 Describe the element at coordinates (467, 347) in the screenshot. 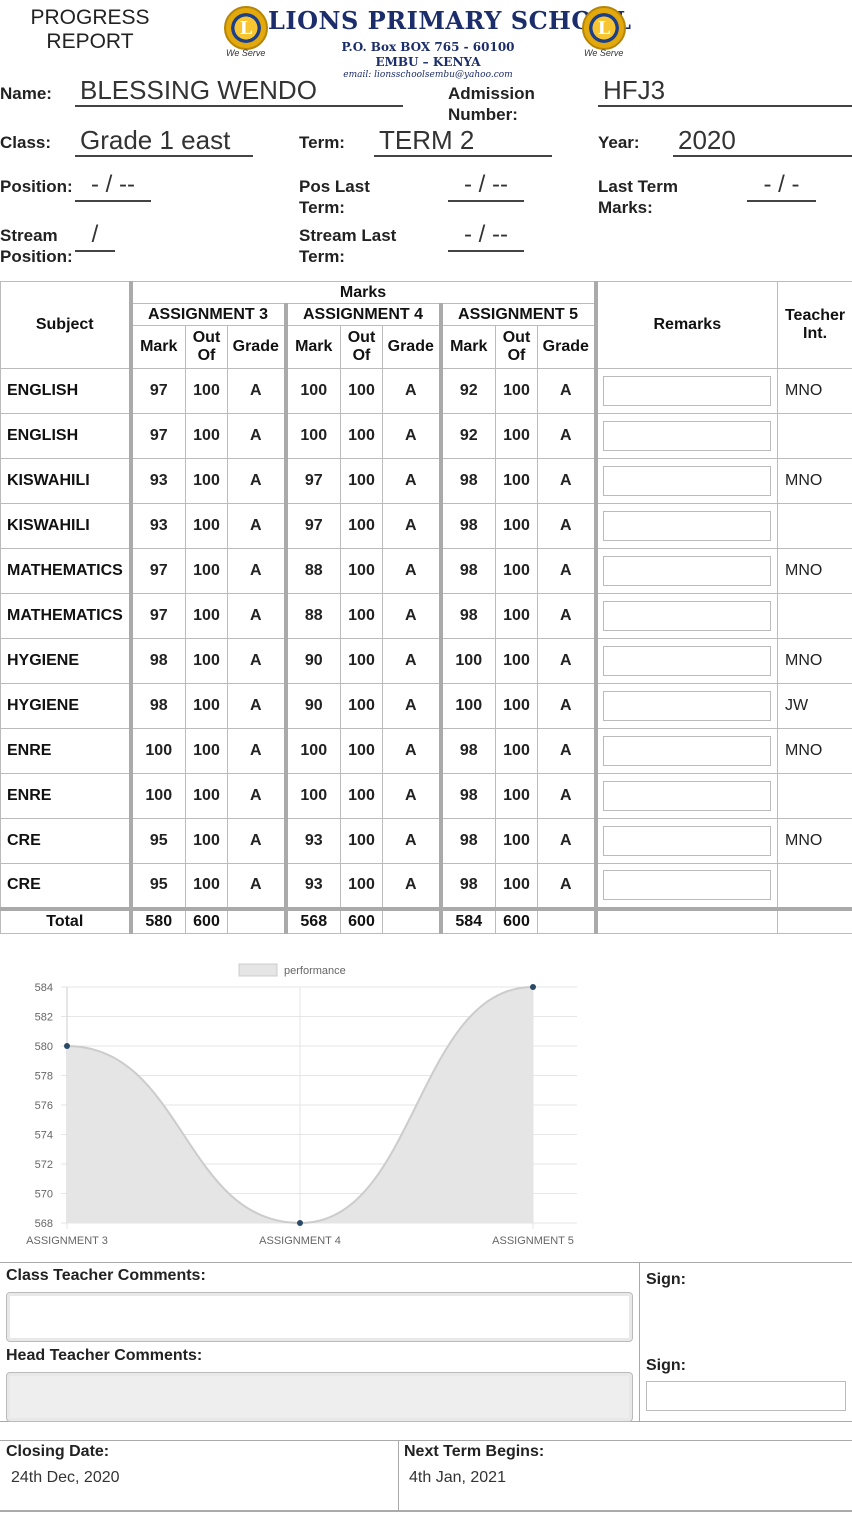

I see `mark-header: Mark` at that location.